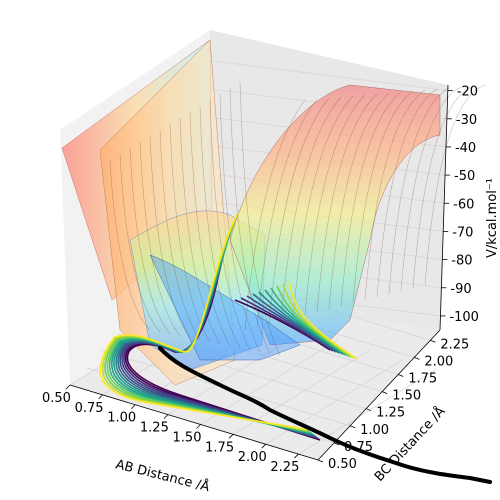 This screenshot has height=500, width=500. What do you see at coordinates (466, 120) in the screenshot?
I see `z-tick-label: -30` at bounding box center [466, 120].